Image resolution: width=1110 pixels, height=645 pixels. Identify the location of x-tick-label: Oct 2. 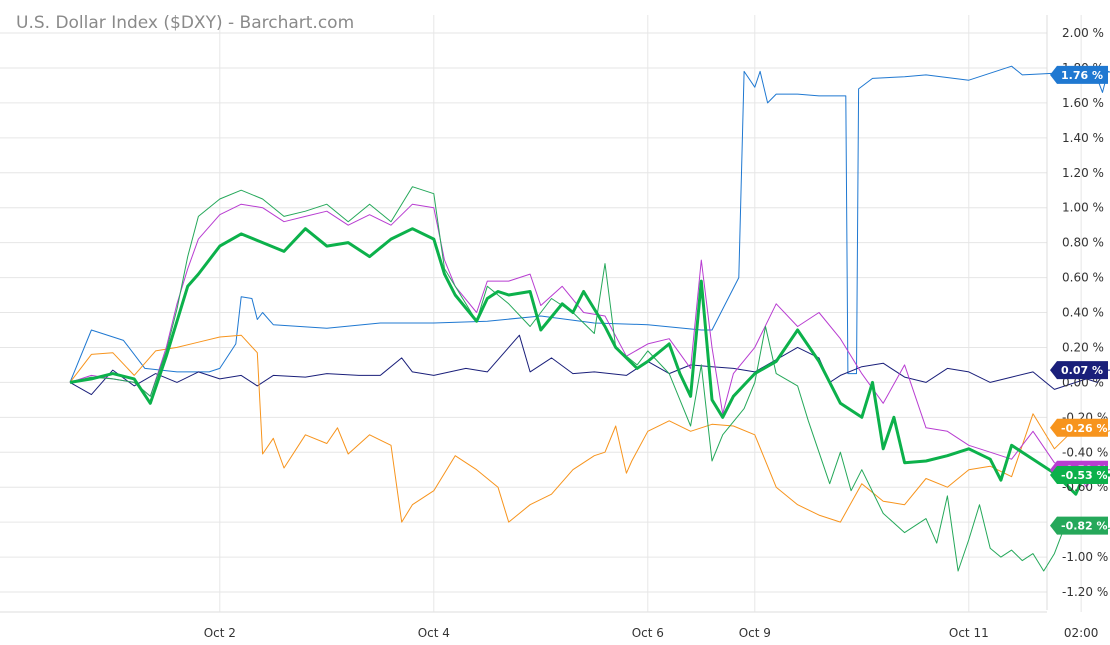
(220, 633).